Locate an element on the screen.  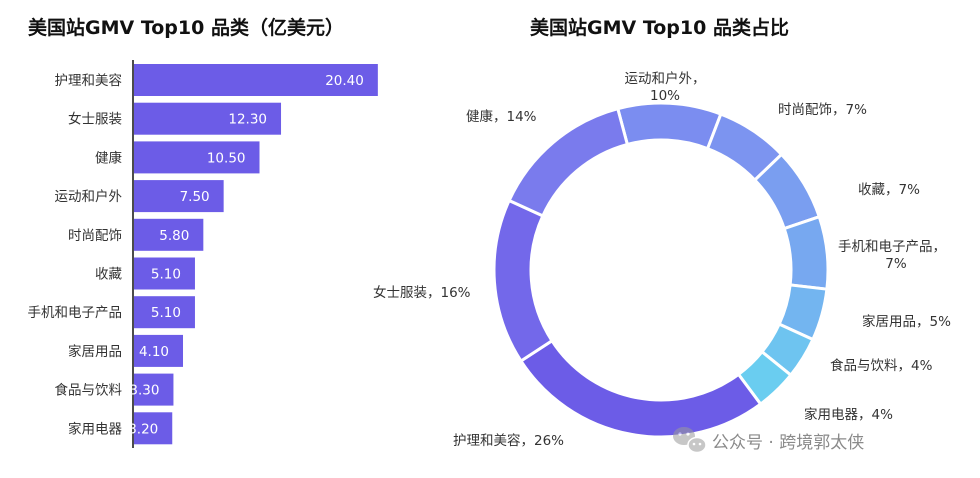
category-label: 家居用品 is located at coordinates (95, 351).